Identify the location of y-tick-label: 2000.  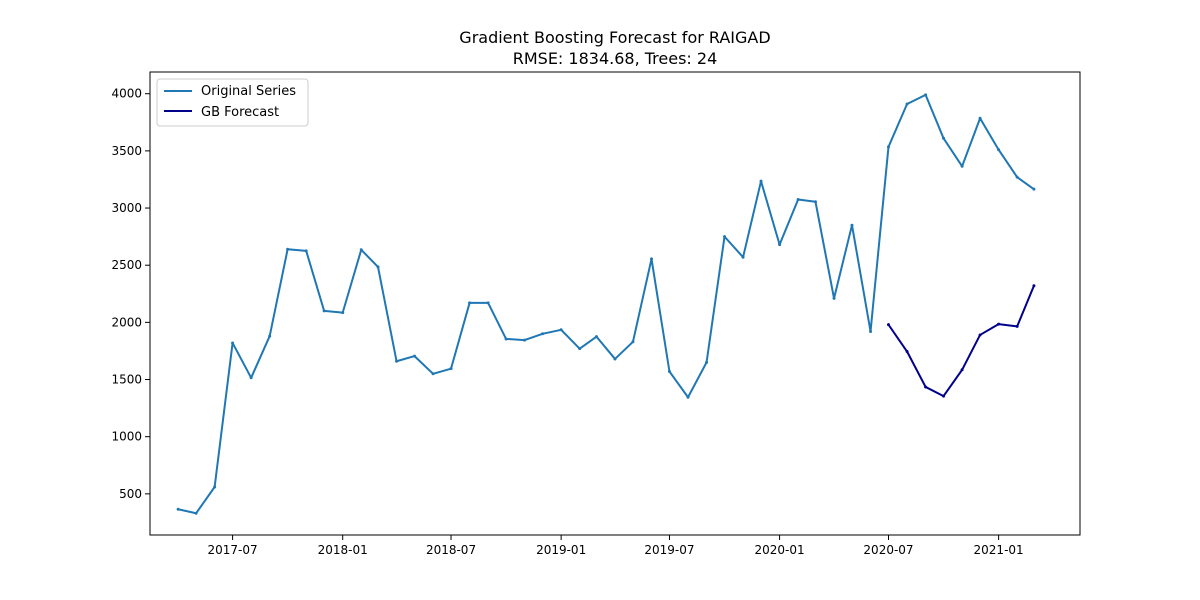
(126, 322).